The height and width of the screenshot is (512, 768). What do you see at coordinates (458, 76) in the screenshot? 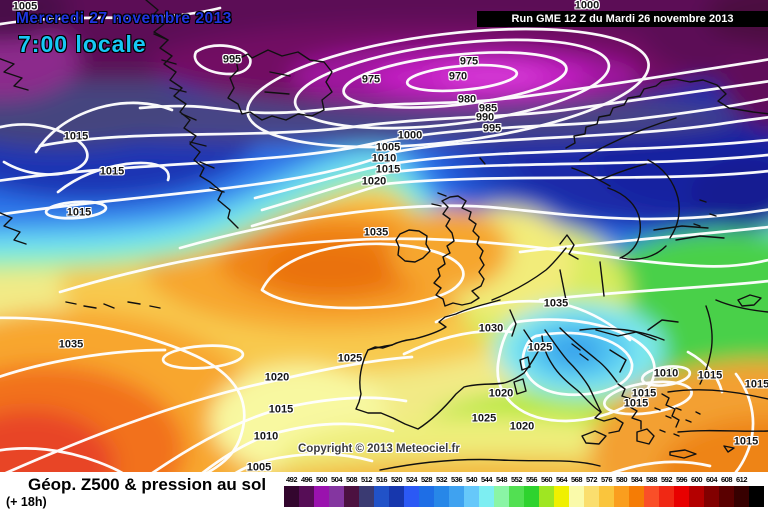
I see `pressure-label: 970` at bounding box center [458, 76].